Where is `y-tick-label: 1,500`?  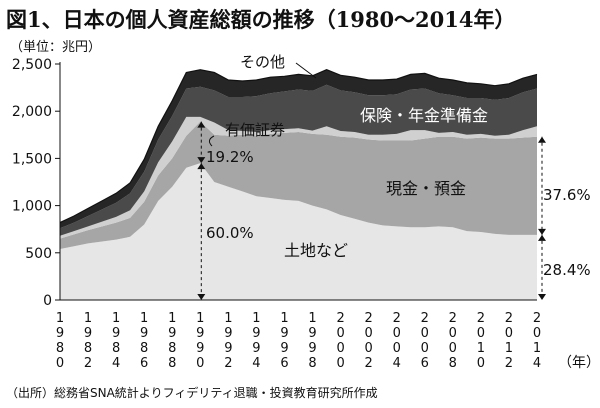
y-tick-label: 1,500 is located at coordinates (32, 159).